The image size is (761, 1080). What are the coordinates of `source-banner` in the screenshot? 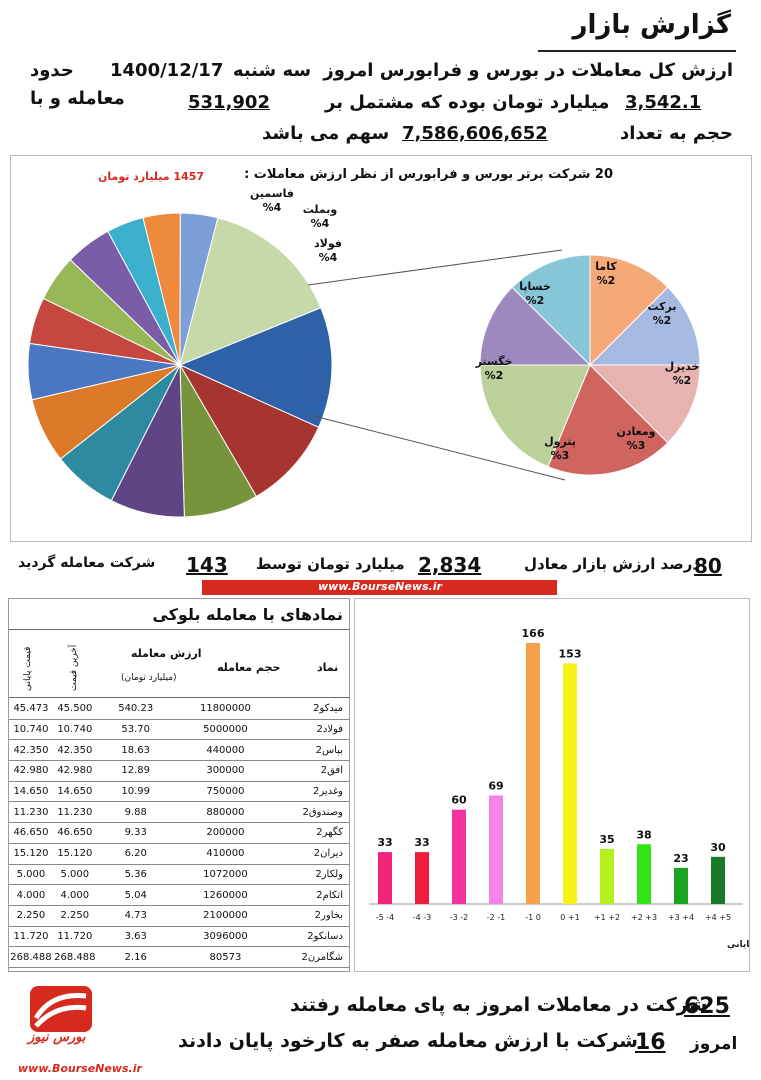 It's located at (379, 587).